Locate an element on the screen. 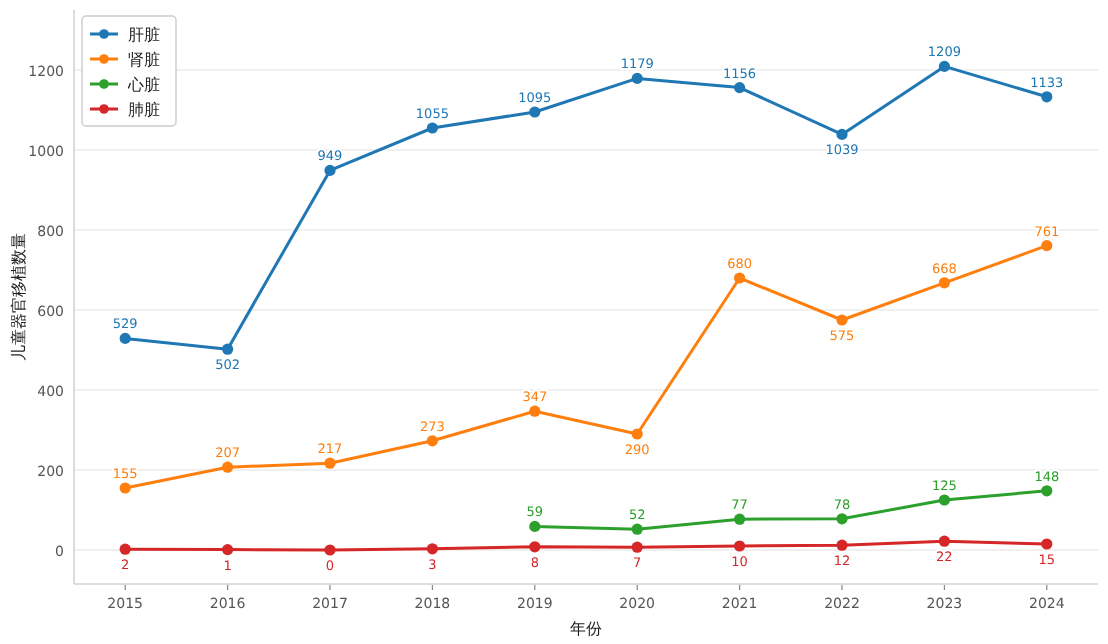 This screenshot has width=1108, height=644. x-axis-title: 年份 is located at coordinates (586, 629).